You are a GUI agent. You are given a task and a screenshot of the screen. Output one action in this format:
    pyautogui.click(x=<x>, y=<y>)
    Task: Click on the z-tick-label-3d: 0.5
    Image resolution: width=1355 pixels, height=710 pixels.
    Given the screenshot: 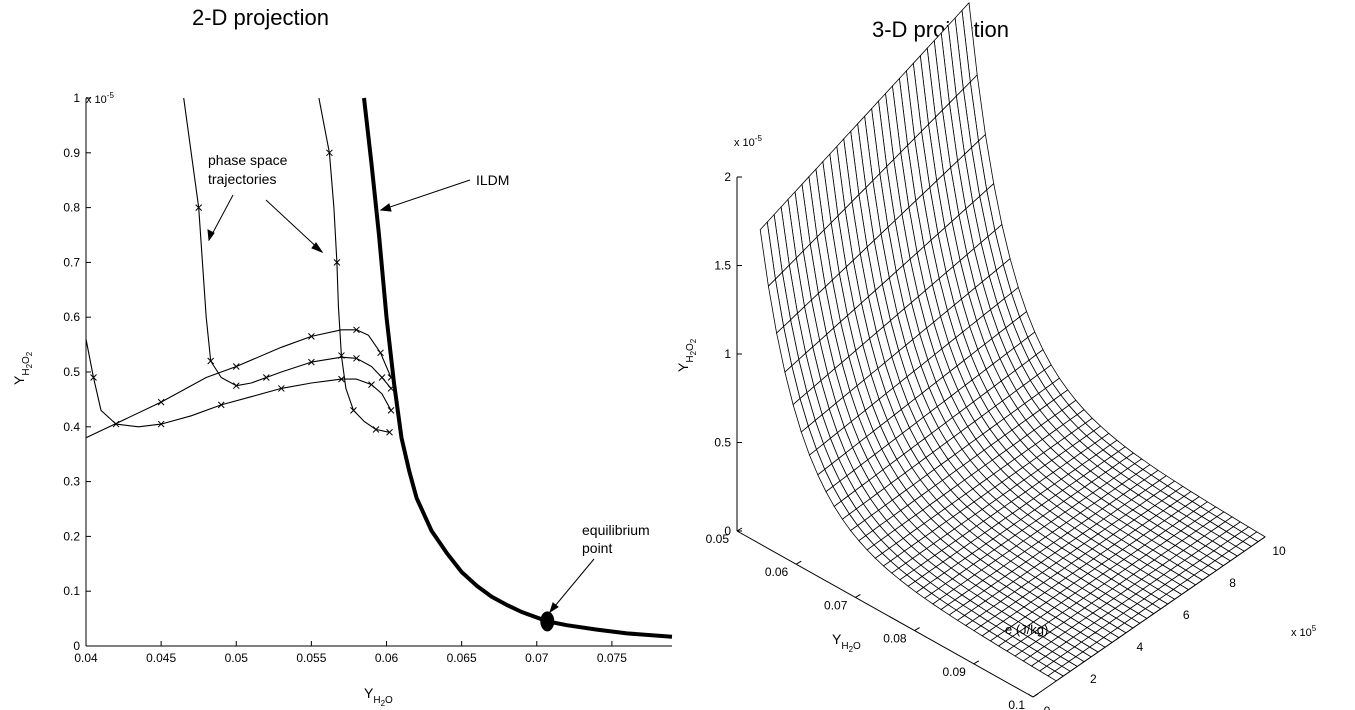 What is the action you would take?
    pyautogui.click(x=722, y=443)
    